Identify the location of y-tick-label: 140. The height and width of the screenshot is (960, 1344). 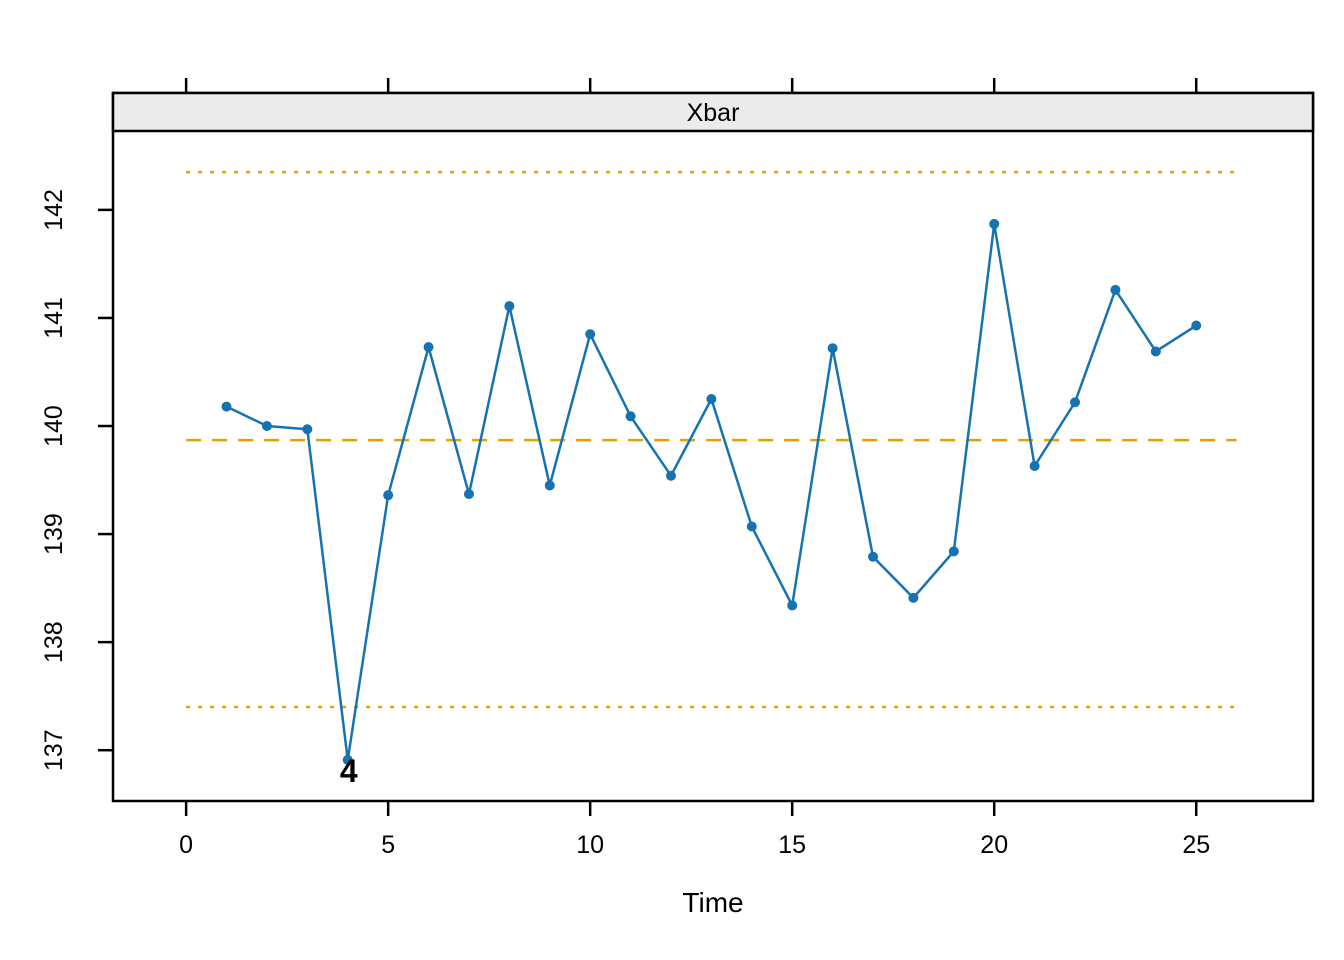
(54, 426).